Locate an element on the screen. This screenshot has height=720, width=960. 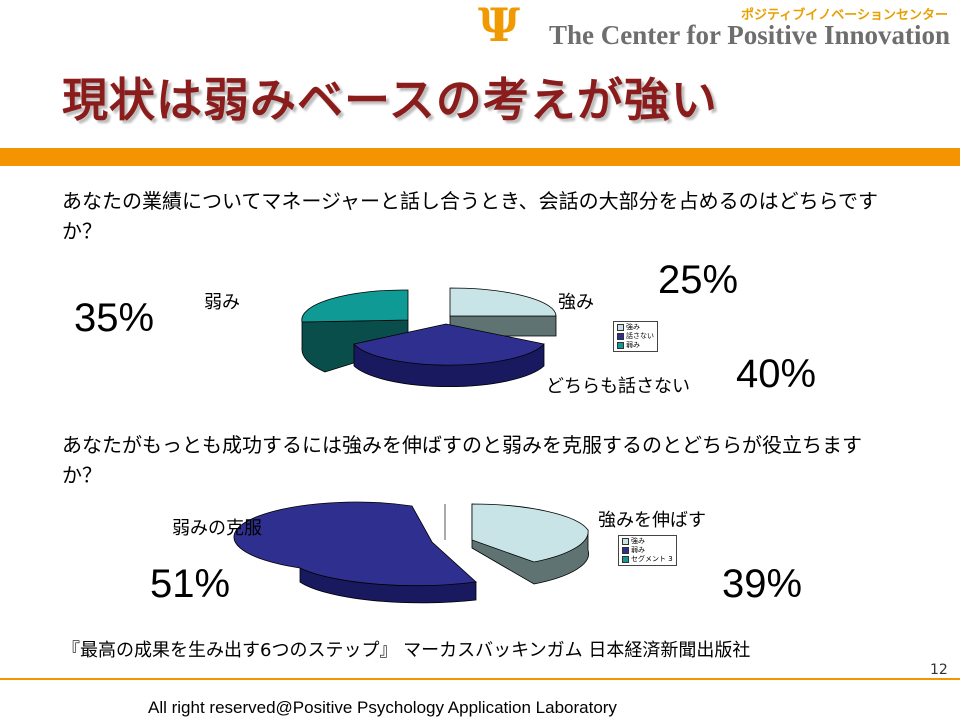
title-underline-bar is located at coordinates (480, 157).